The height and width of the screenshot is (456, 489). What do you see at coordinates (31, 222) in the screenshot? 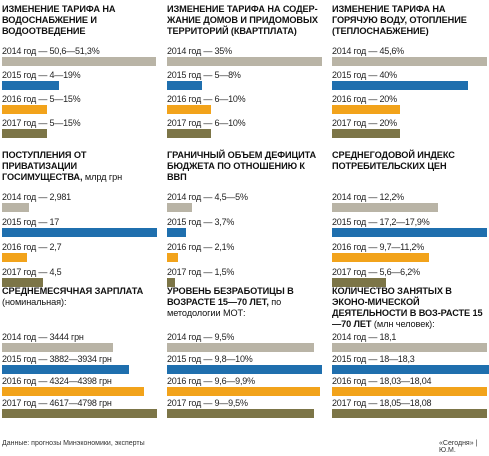
I see `bar-label: 2015 год — 17` at bounding box center [31, 222].